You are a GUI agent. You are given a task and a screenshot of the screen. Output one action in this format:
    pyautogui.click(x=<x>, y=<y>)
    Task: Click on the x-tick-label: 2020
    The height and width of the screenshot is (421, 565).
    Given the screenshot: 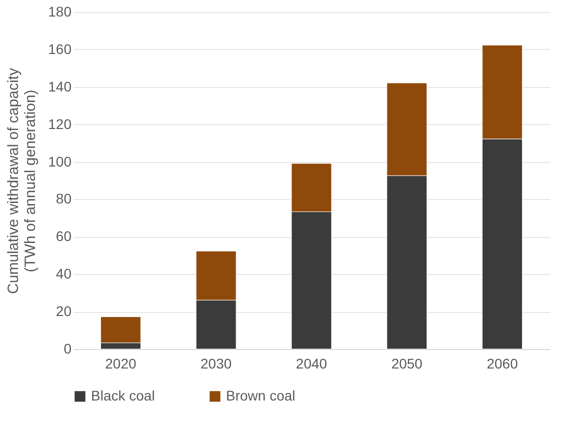 What is the action you would take?
    pyautogui.click(x=120, y=364)
    